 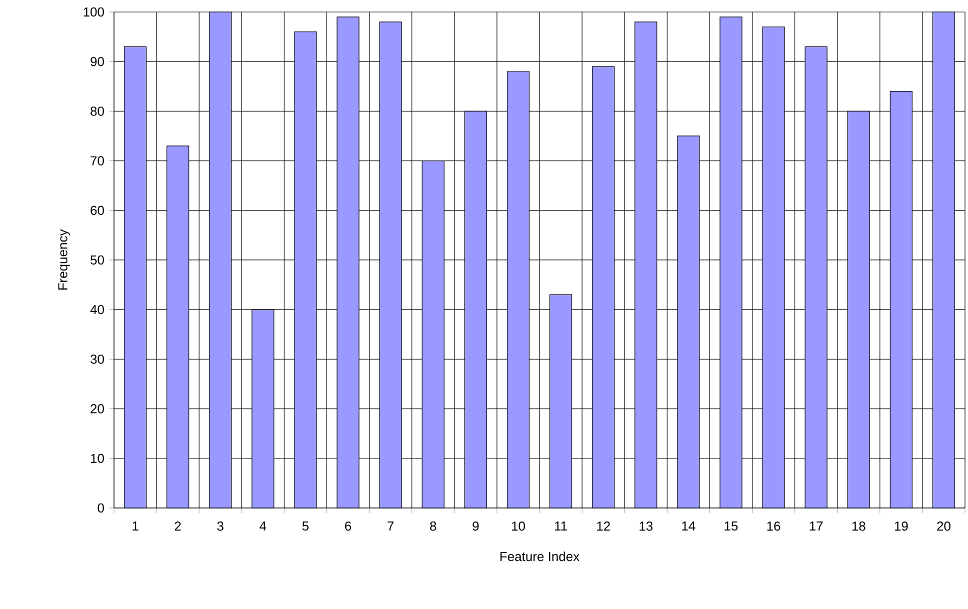 I want to click on x-tick-label: 7, so click(x=391, y=526).